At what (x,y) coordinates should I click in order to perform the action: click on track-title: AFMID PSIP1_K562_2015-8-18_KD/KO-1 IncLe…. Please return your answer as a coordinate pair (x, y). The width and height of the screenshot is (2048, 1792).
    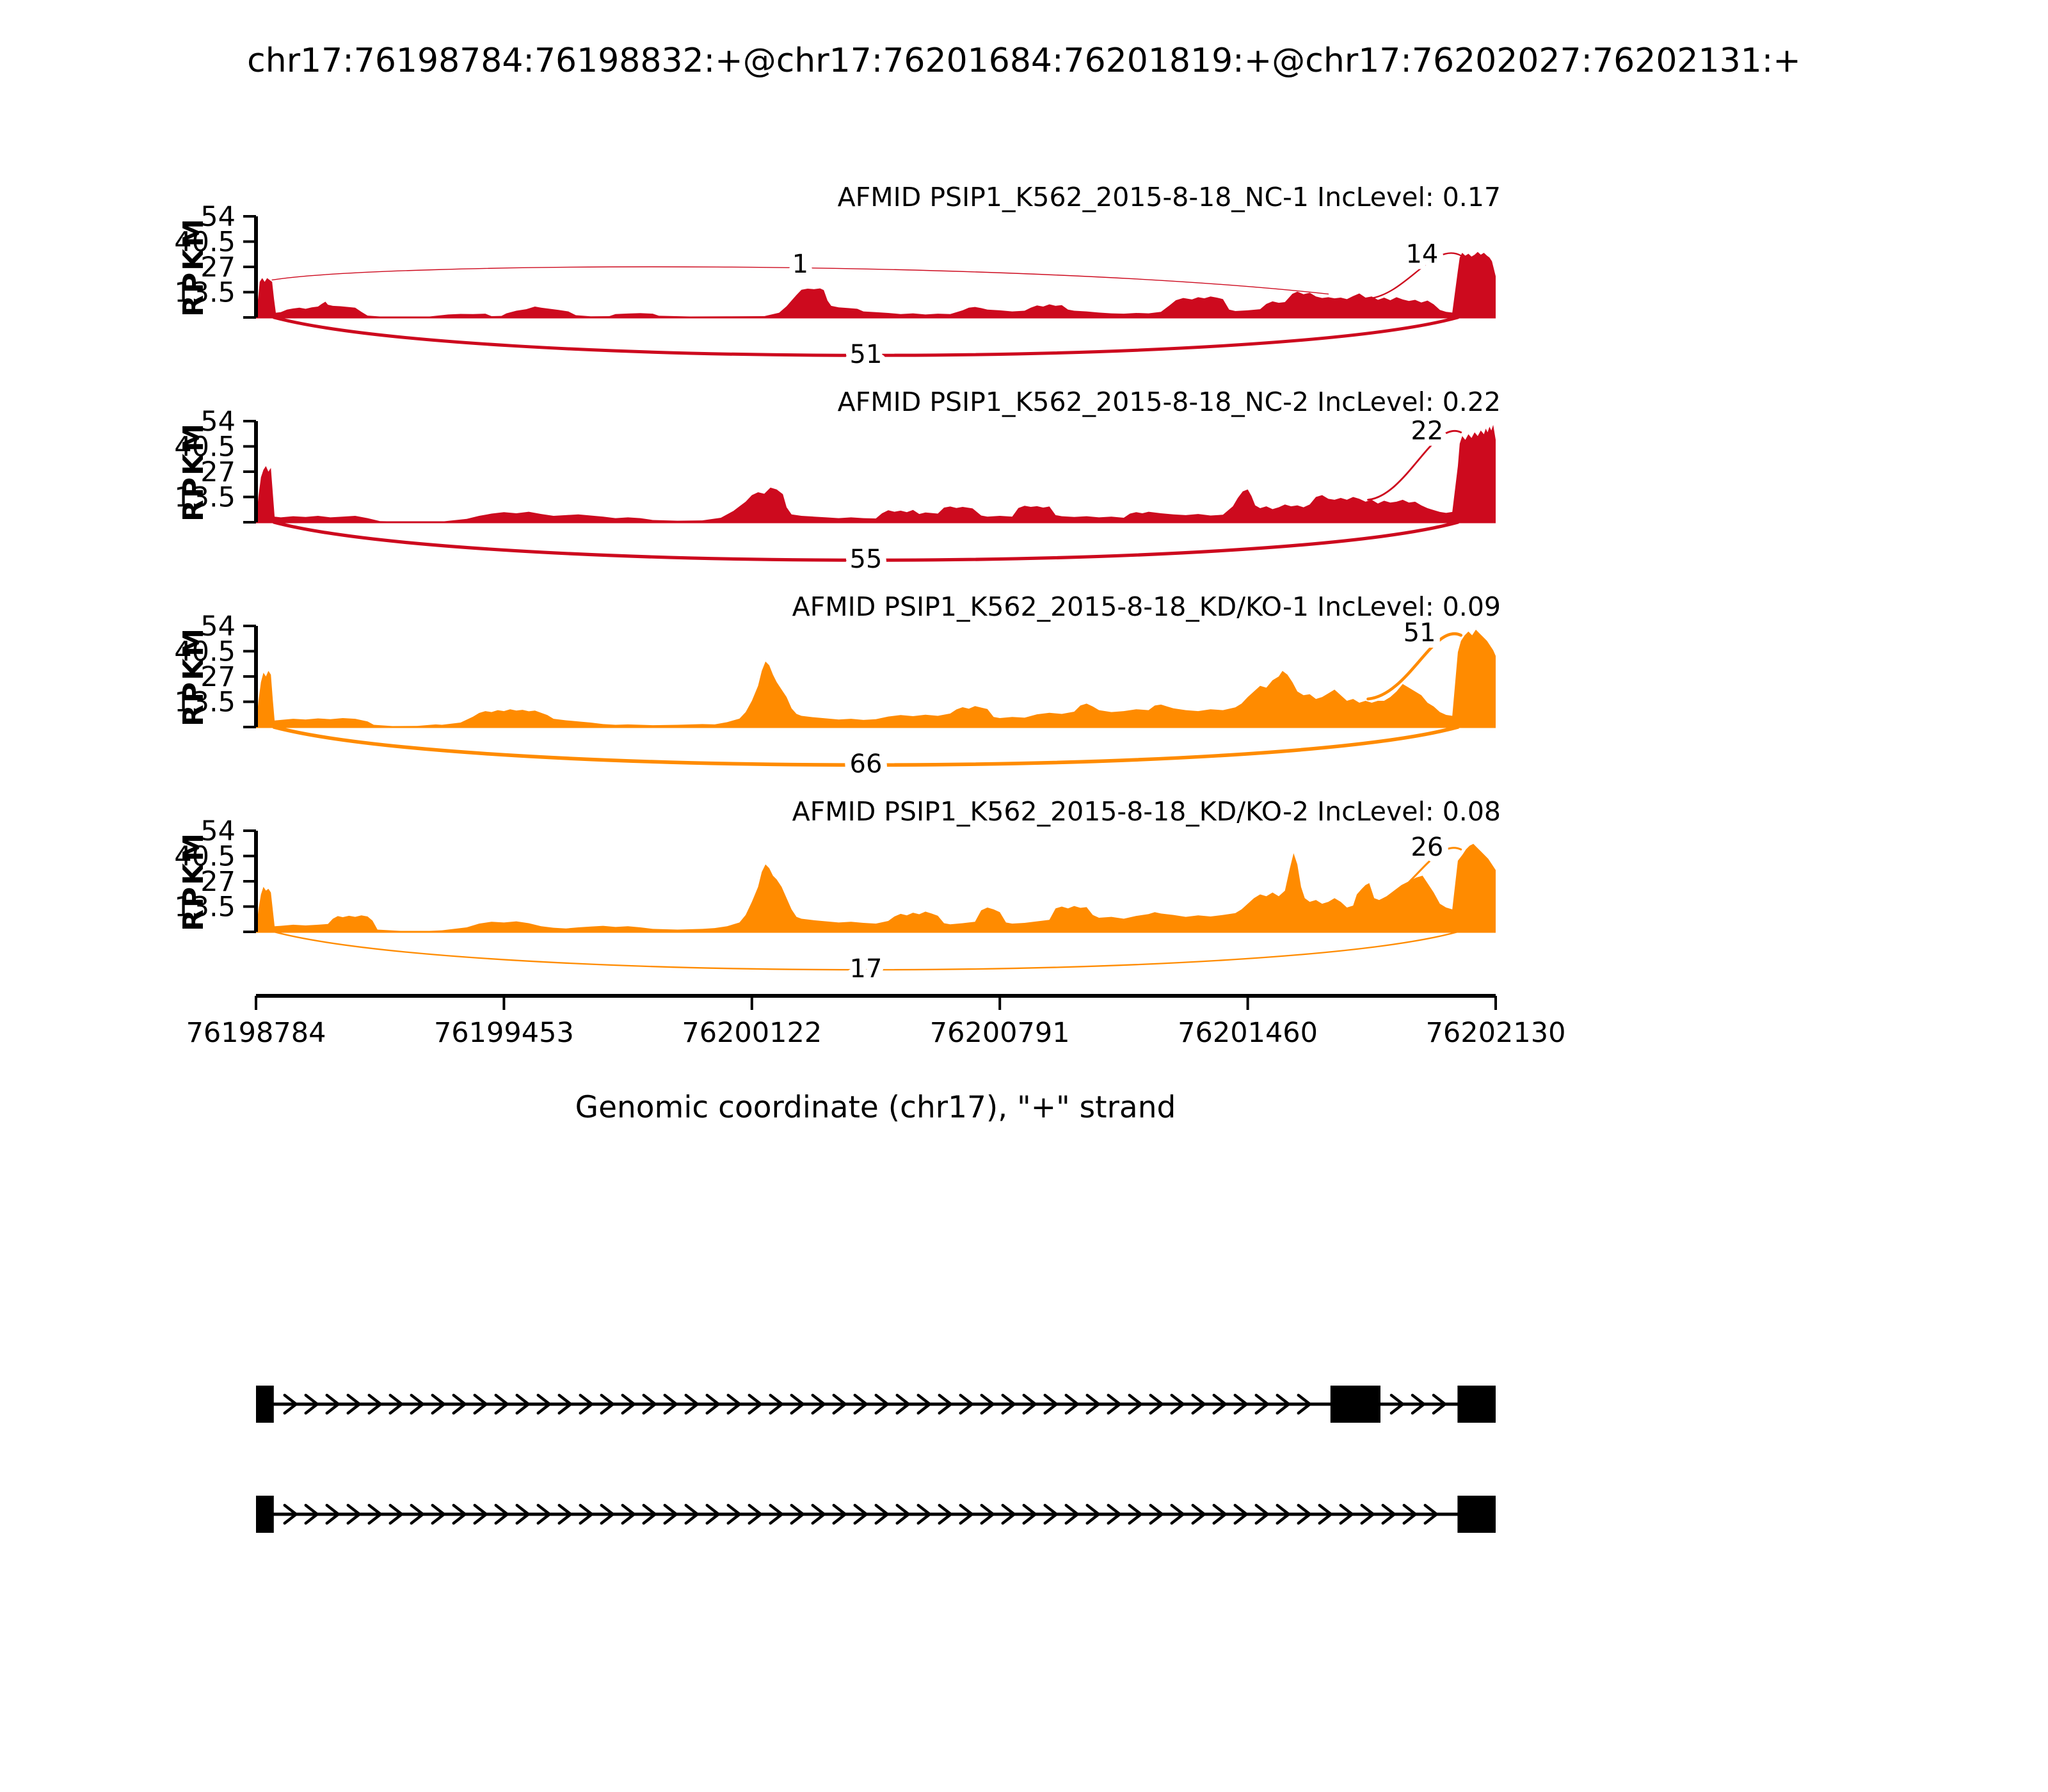
    Looking at the image, I should click on (1146, 606).